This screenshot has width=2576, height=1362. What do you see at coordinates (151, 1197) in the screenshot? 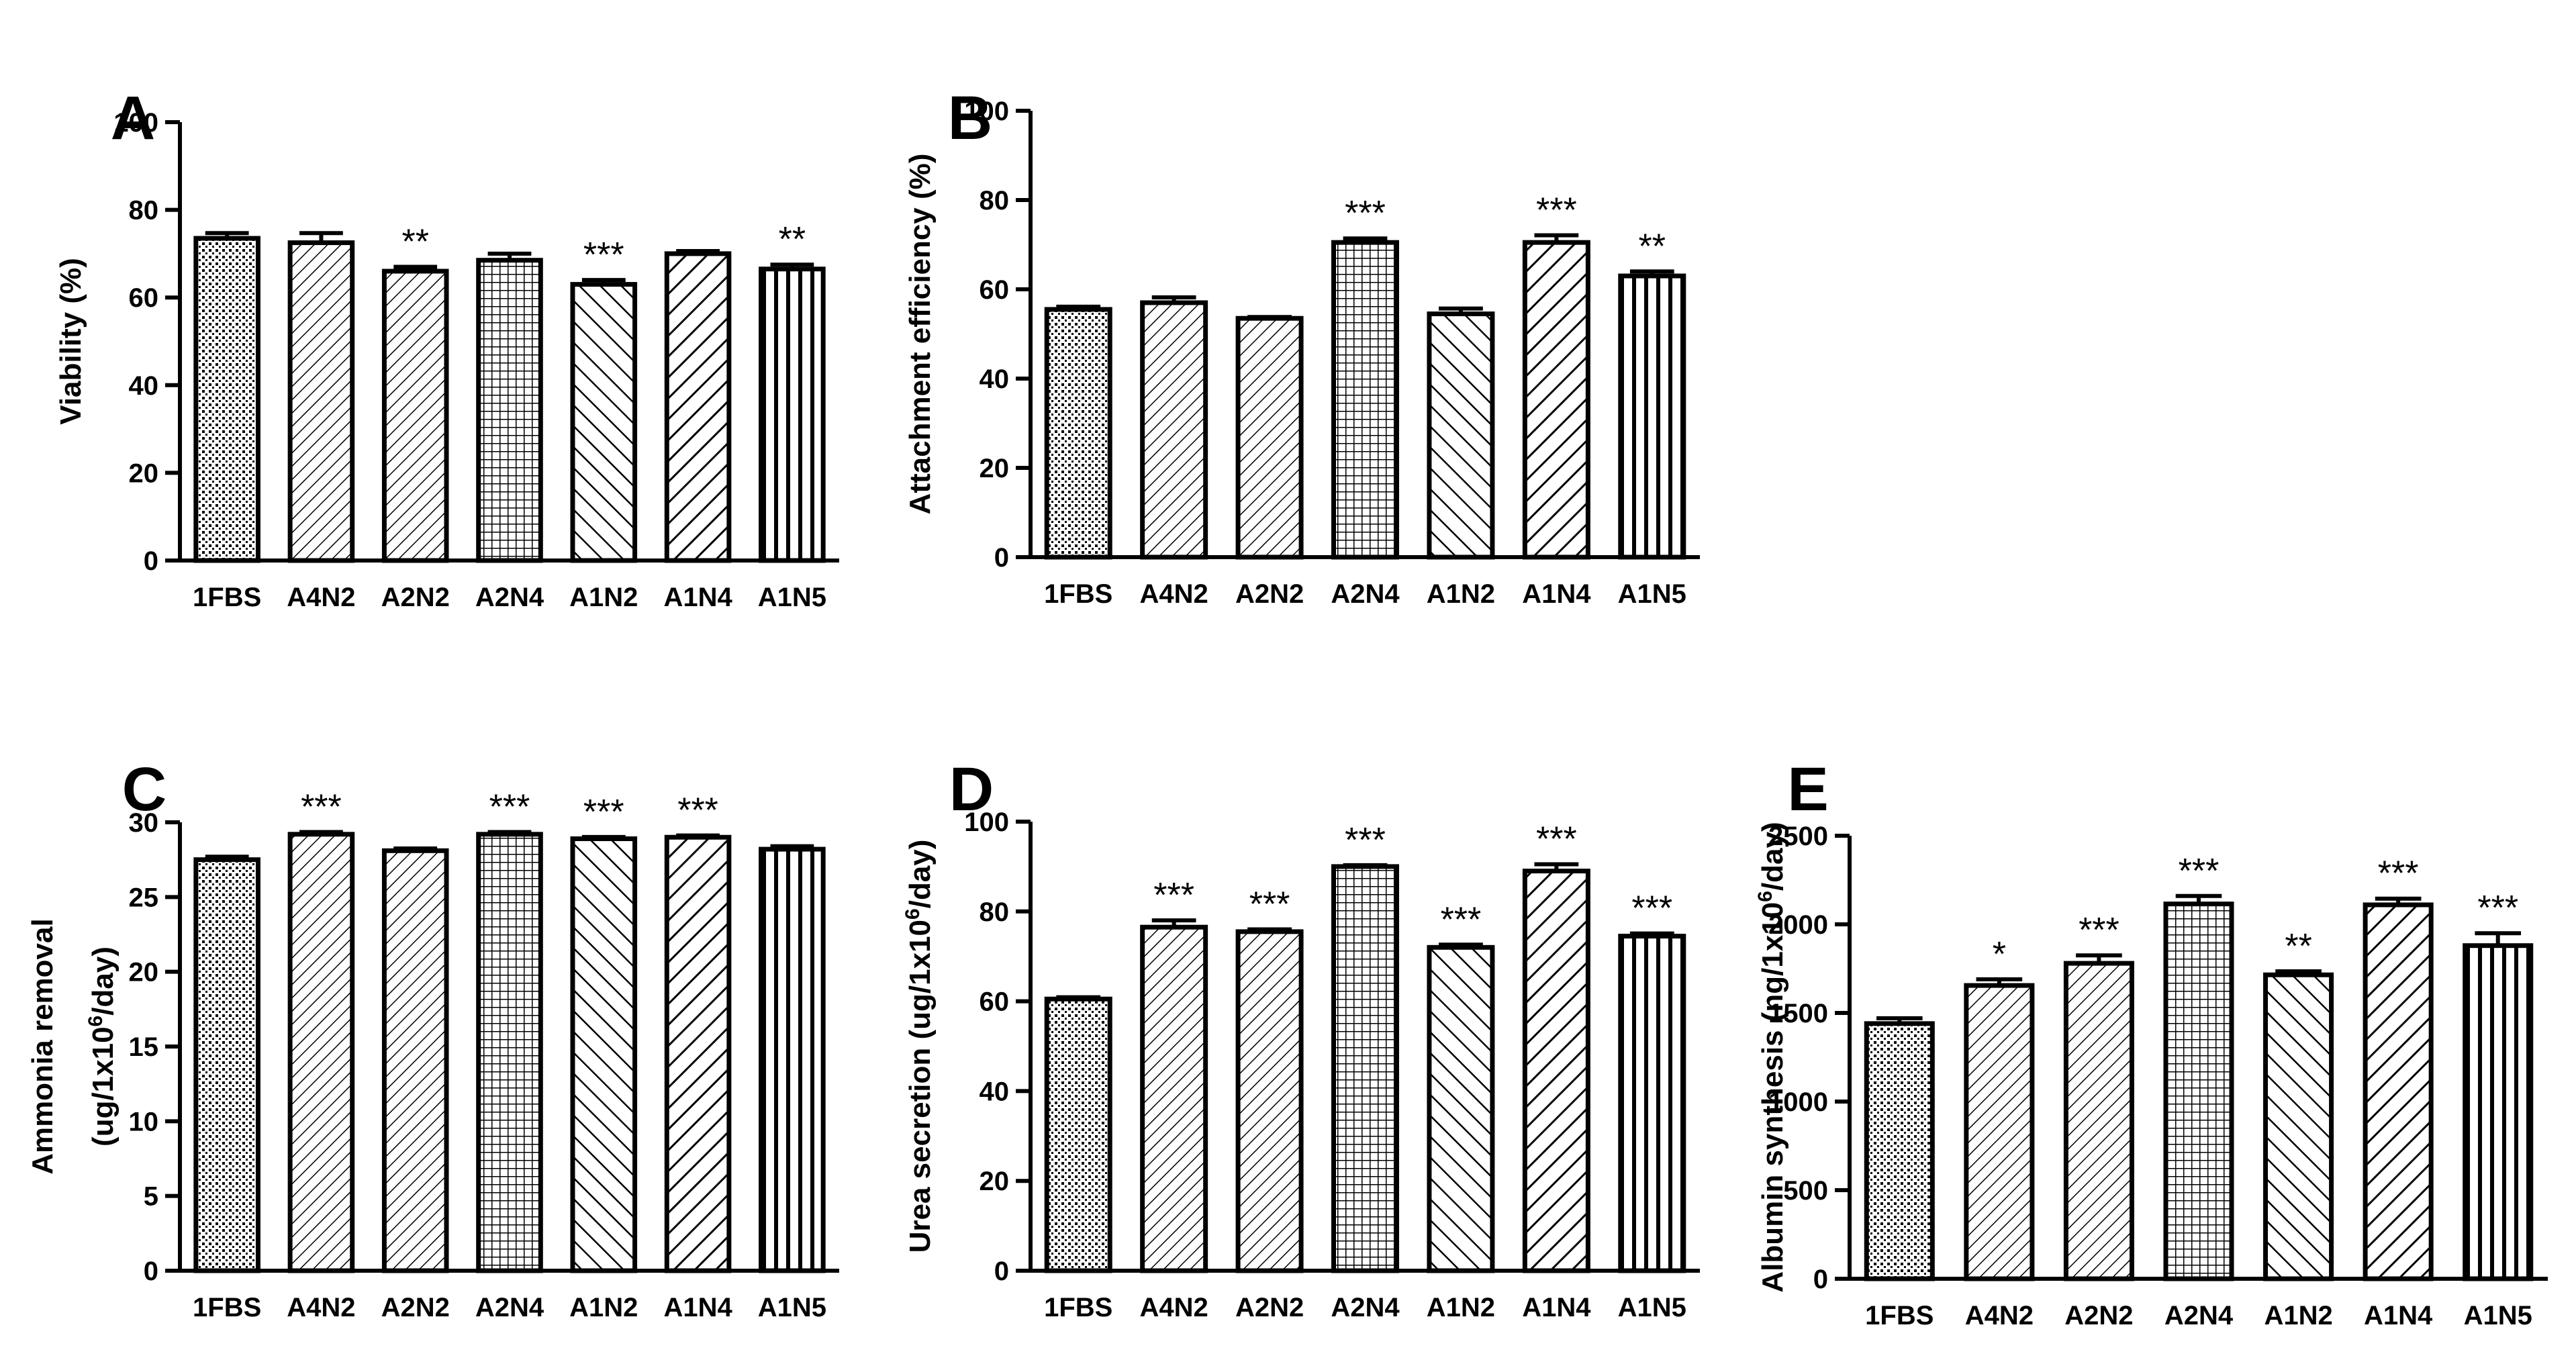
I see `y-tick-label: 5` at bounding box center [151, 1197].